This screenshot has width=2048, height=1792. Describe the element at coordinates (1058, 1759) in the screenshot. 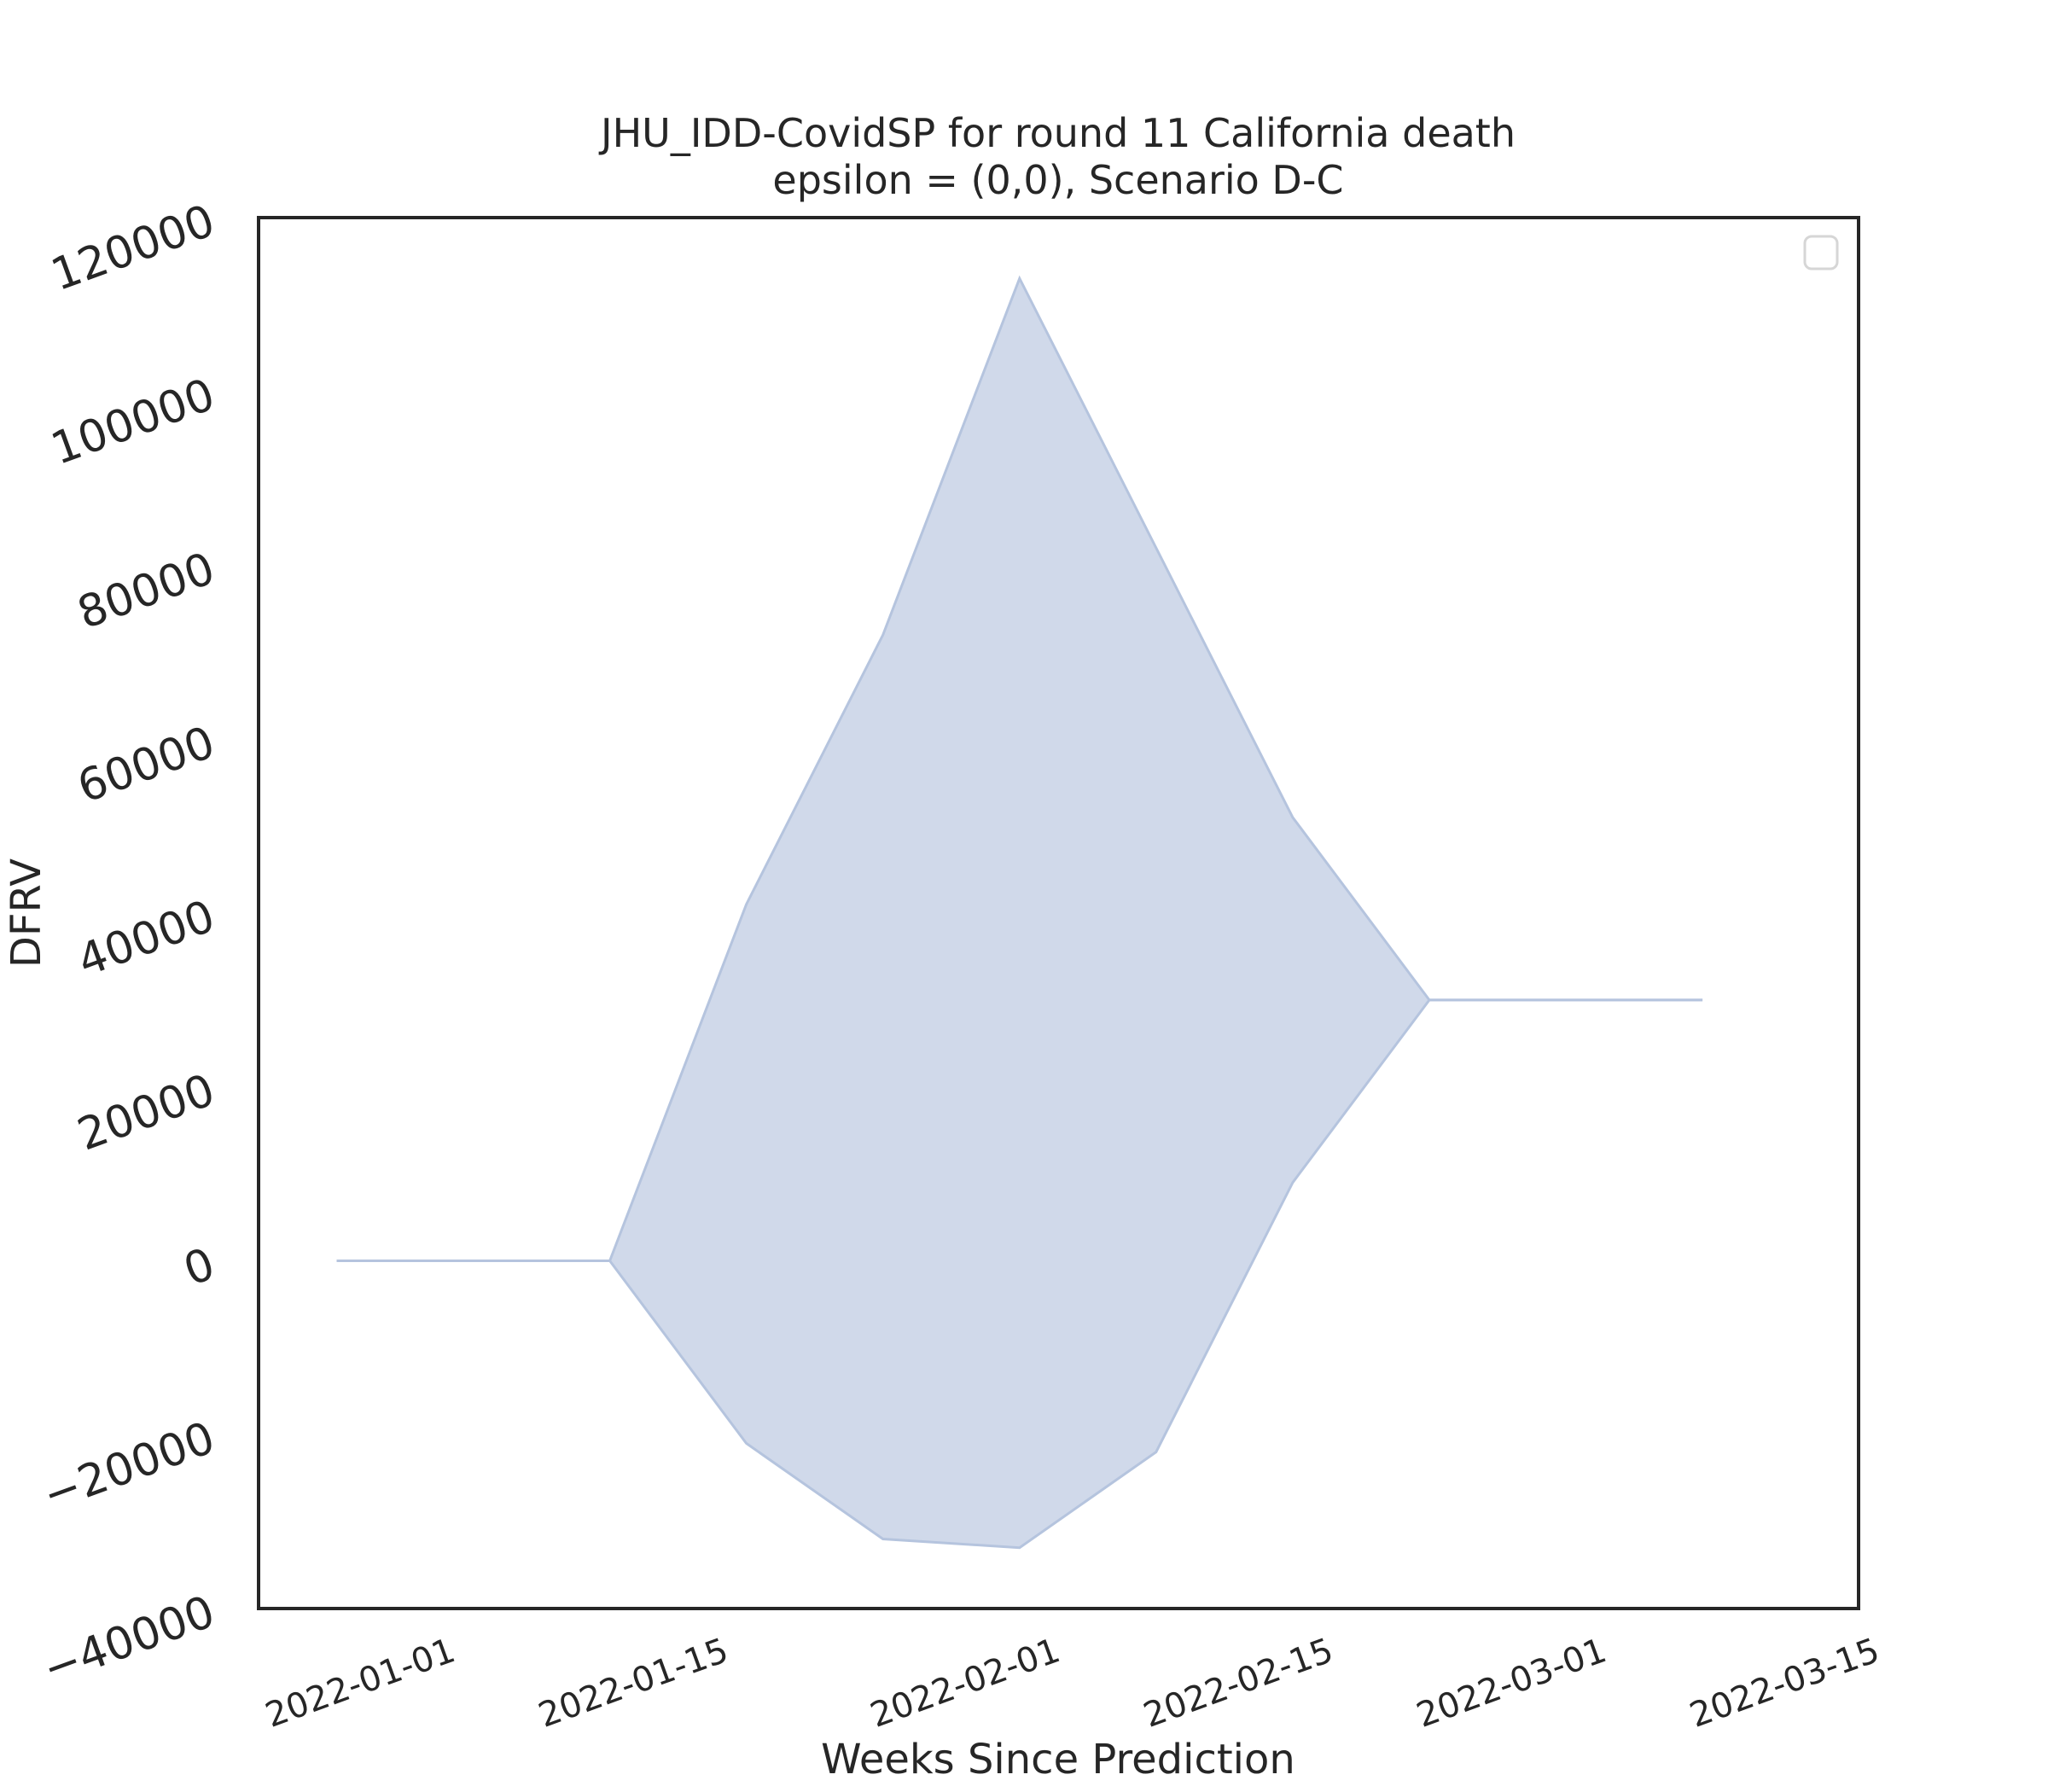

I see `x-axis-label: Weeks Since Prediction` at that location.